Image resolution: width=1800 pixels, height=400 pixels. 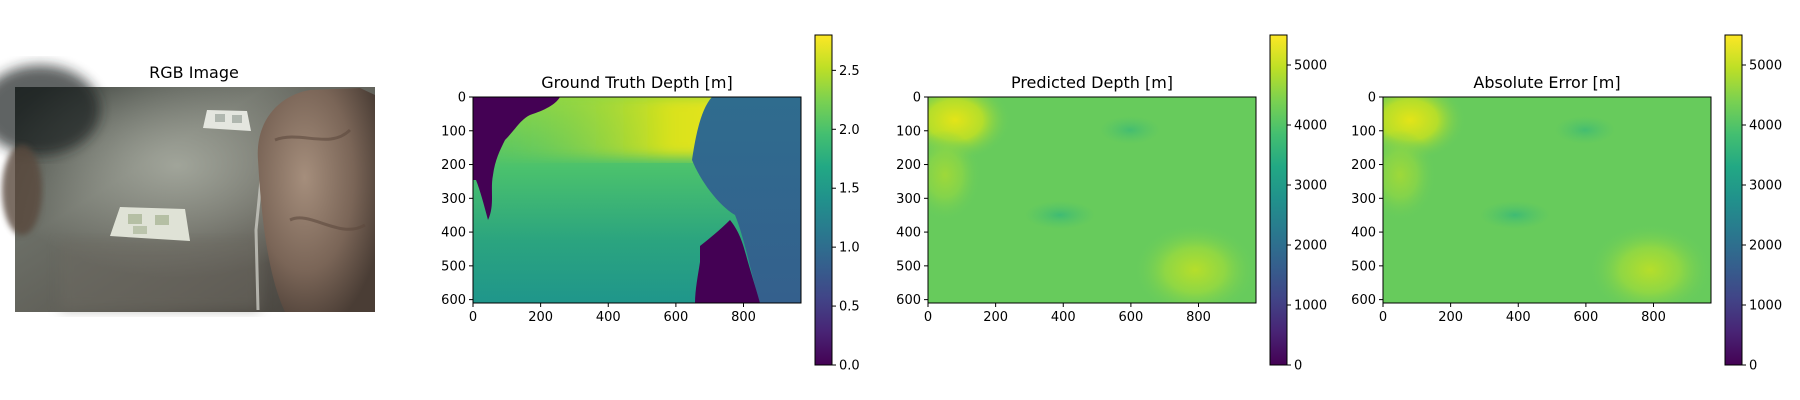 What do you see at coordinates (1092, 200) in the screenshot?
I see `pred-heatmap` at bounding box center [1092, 200].